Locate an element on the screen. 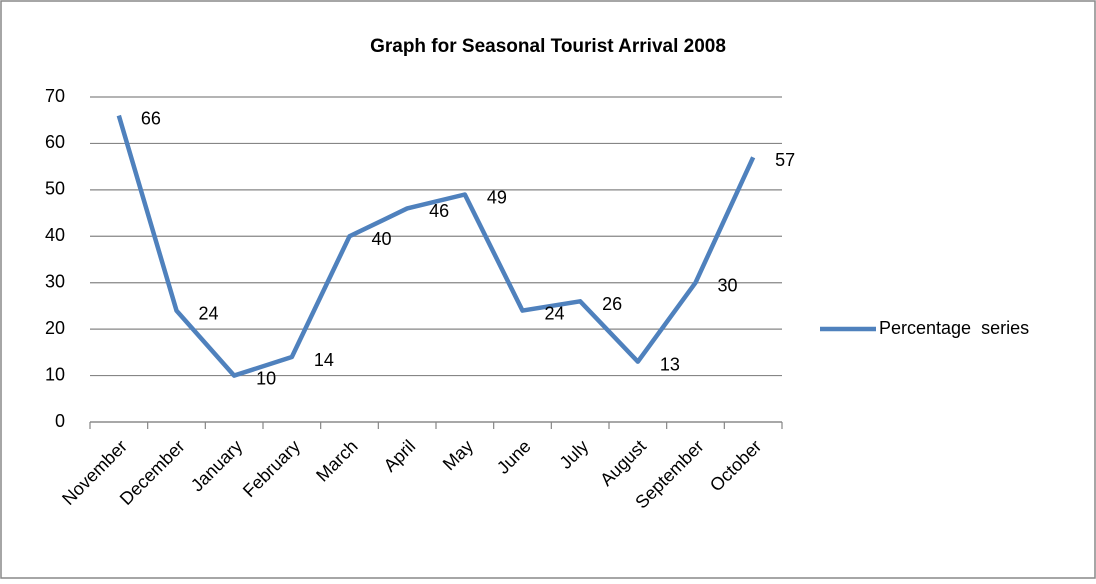  y-tick-label: 20 is located at coordinates (55, 328).